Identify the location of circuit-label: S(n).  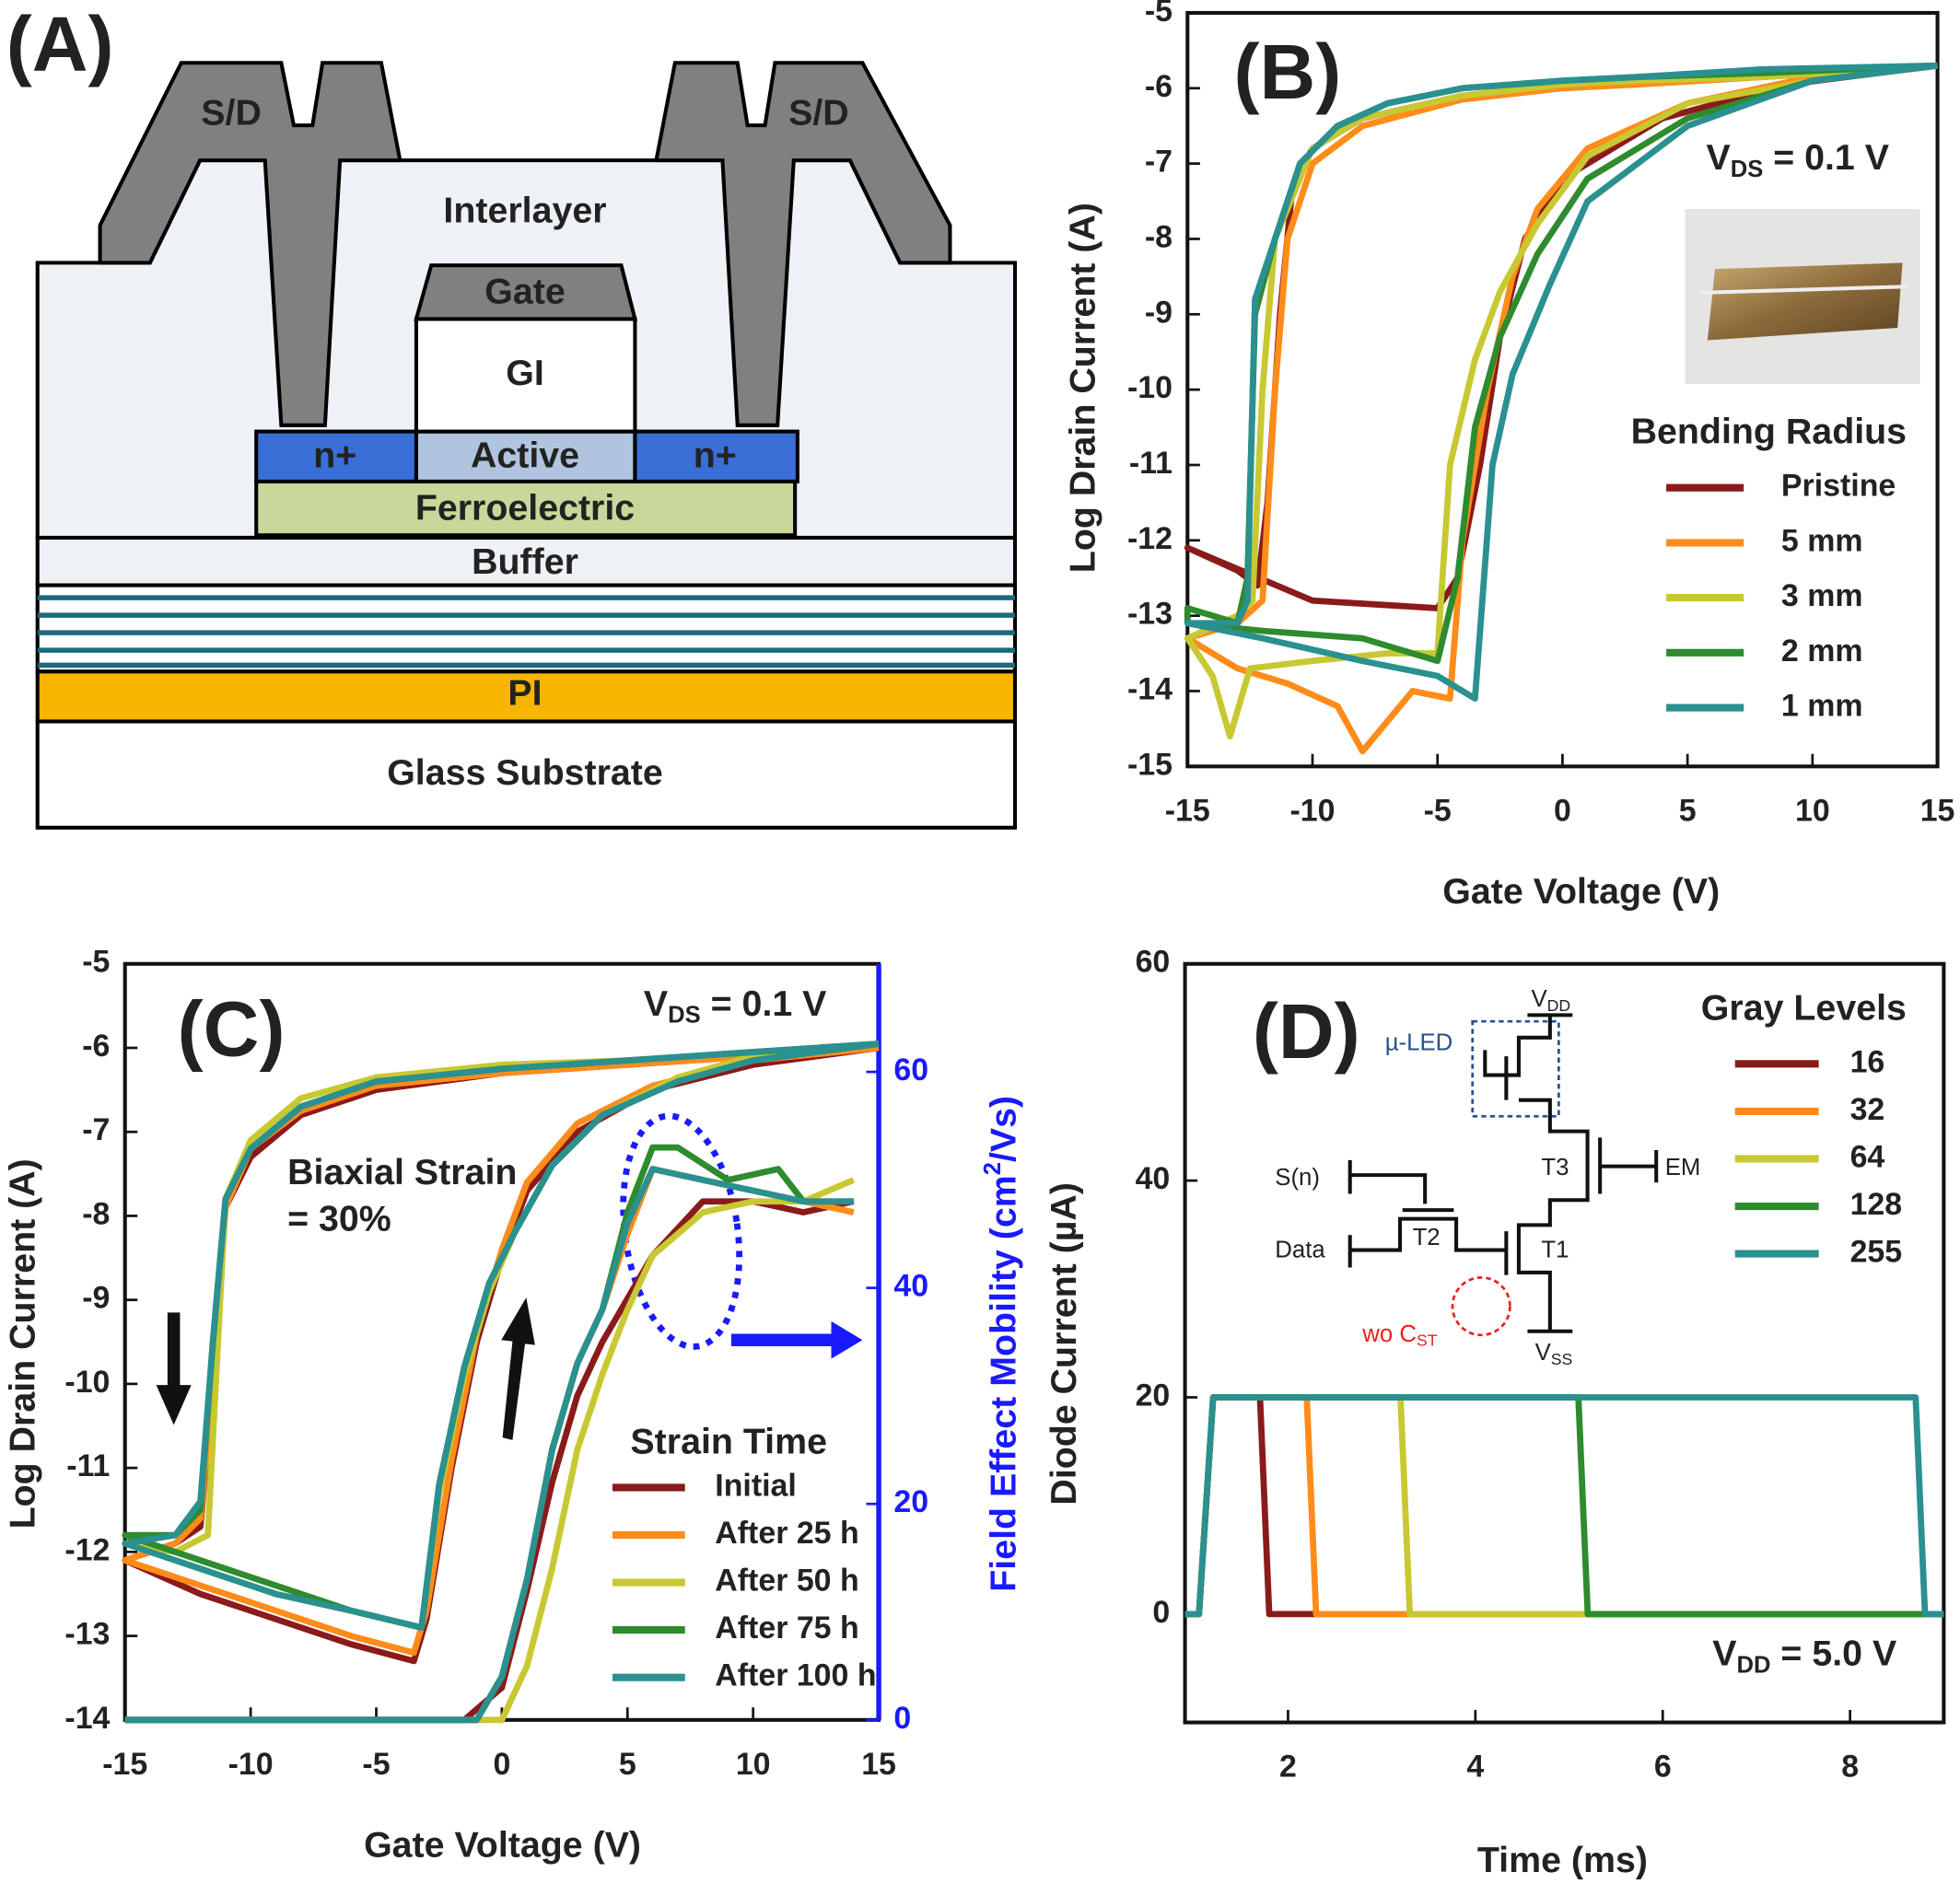
(1297, 1178).